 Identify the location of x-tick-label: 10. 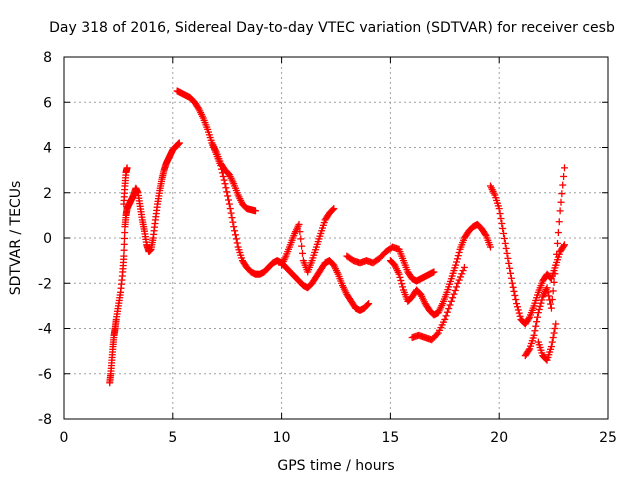
(282, 438).